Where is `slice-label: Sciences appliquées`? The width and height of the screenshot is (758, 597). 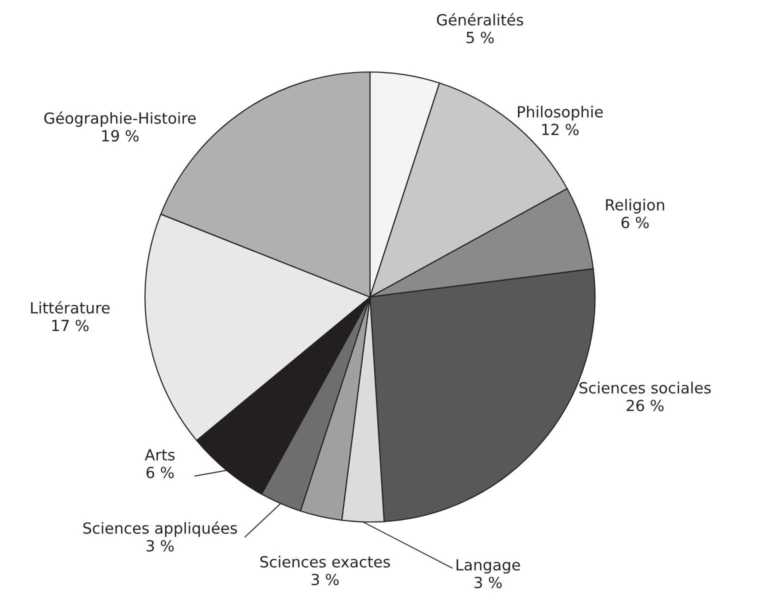 slice-label: Sciences appliquées is located at coordinates (160, 529).